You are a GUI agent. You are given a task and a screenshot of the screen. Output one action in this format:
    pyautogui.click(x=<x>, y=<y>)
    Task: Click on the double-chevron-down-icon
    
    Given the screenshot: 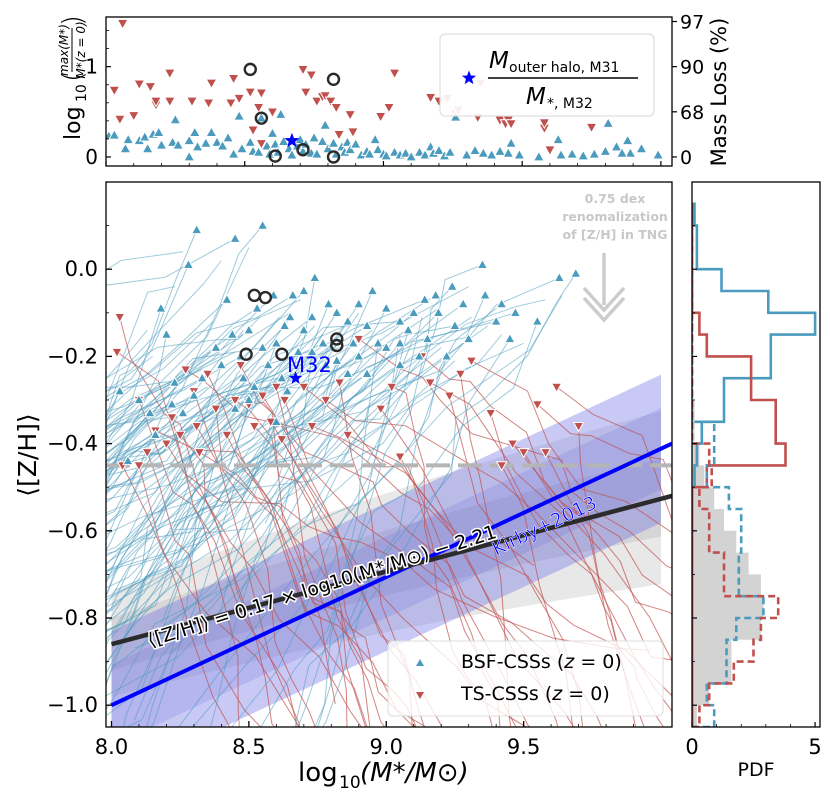 What is the action you would take?
    pyautogui.click(x=604, y=288)
    